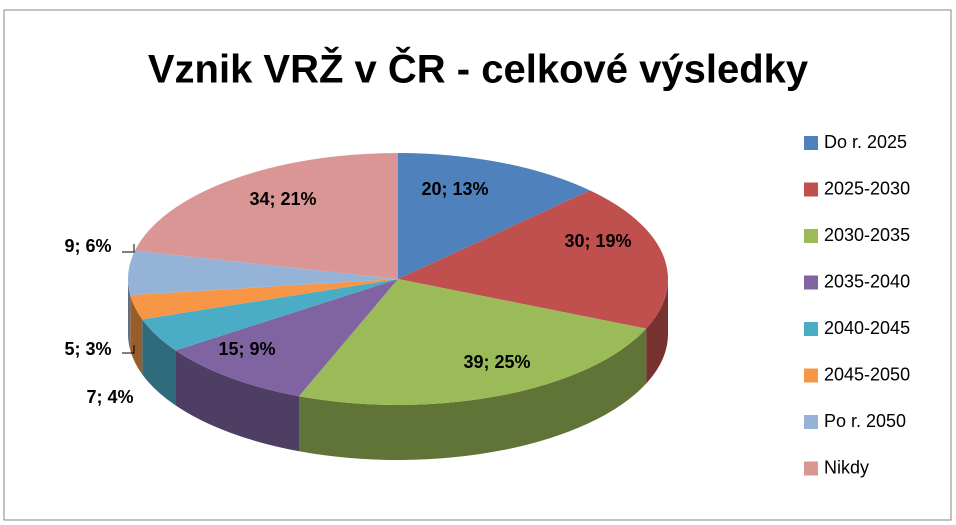 This screenshot has width=956, height=525. I want to click on data-label: 15; 9%, so click(246, 349).